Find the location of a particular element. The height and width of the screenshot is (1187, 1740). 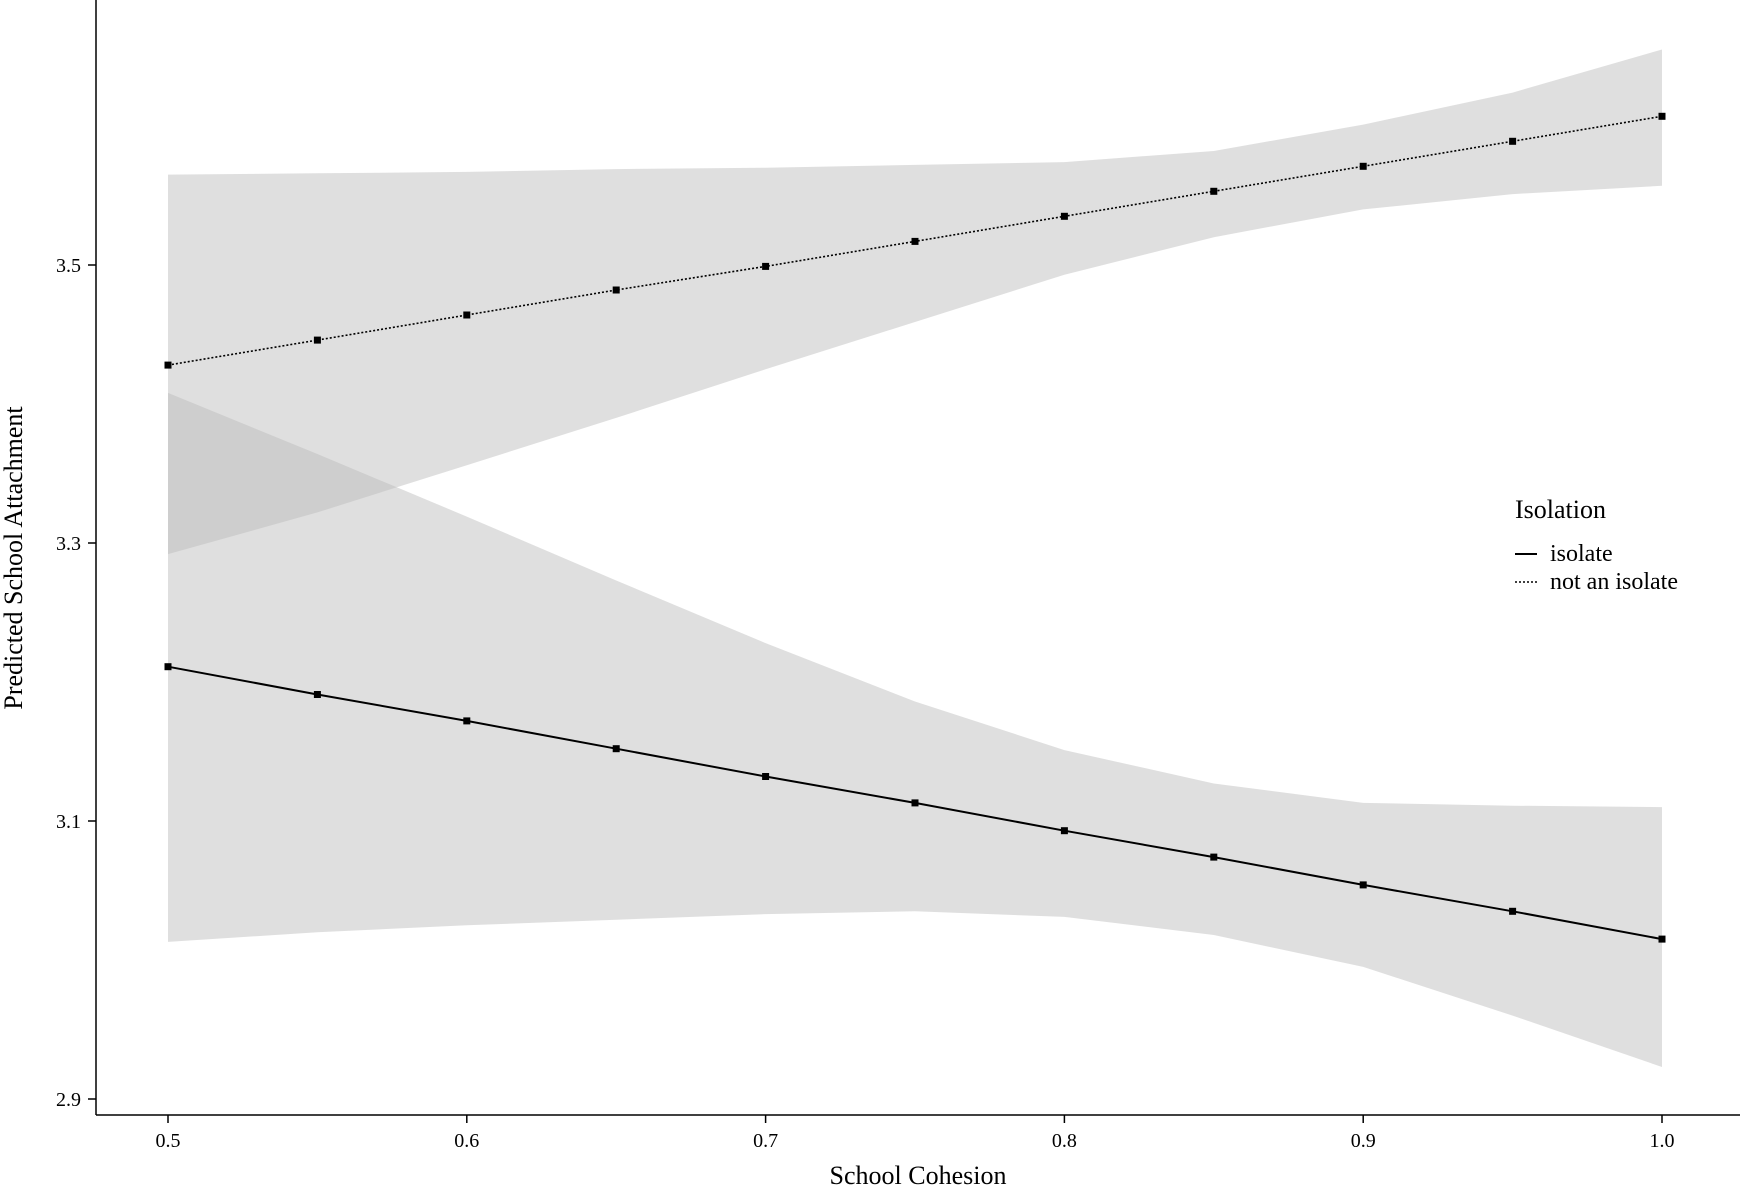

x-ticks: 0.5 0.6 0.7 0.8 0.9 1.0 is located at coordinates (915, 1133).